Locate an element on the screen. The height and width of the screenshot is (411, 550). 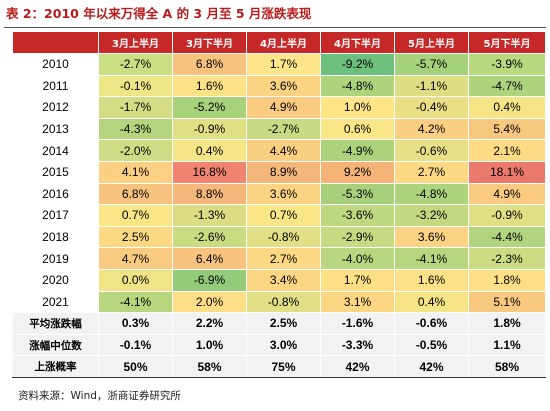
summary-cell: 3.0% is located at coordinates (283, 345).